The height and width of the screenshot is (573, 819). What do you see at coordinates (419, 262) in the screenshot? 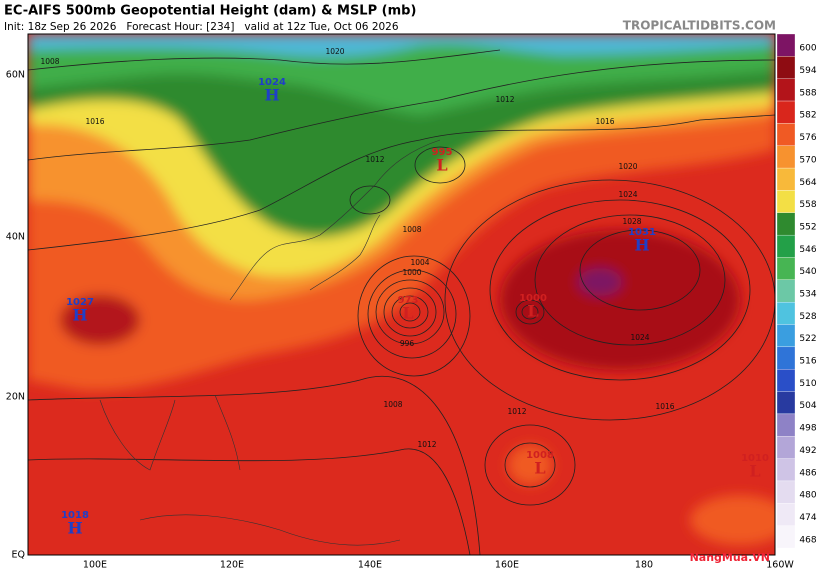
I see `isobar-label: 1004` at bounding box center [419, 262].